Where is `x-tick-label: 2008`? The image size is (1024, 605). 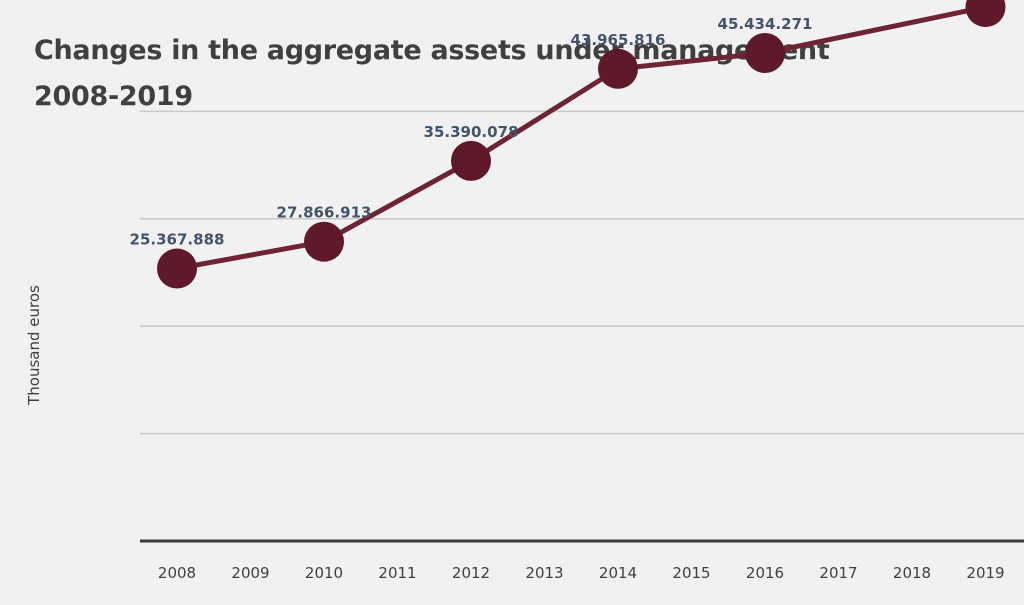 x-tick-label: 2008 is located at coordinates (177, 573).